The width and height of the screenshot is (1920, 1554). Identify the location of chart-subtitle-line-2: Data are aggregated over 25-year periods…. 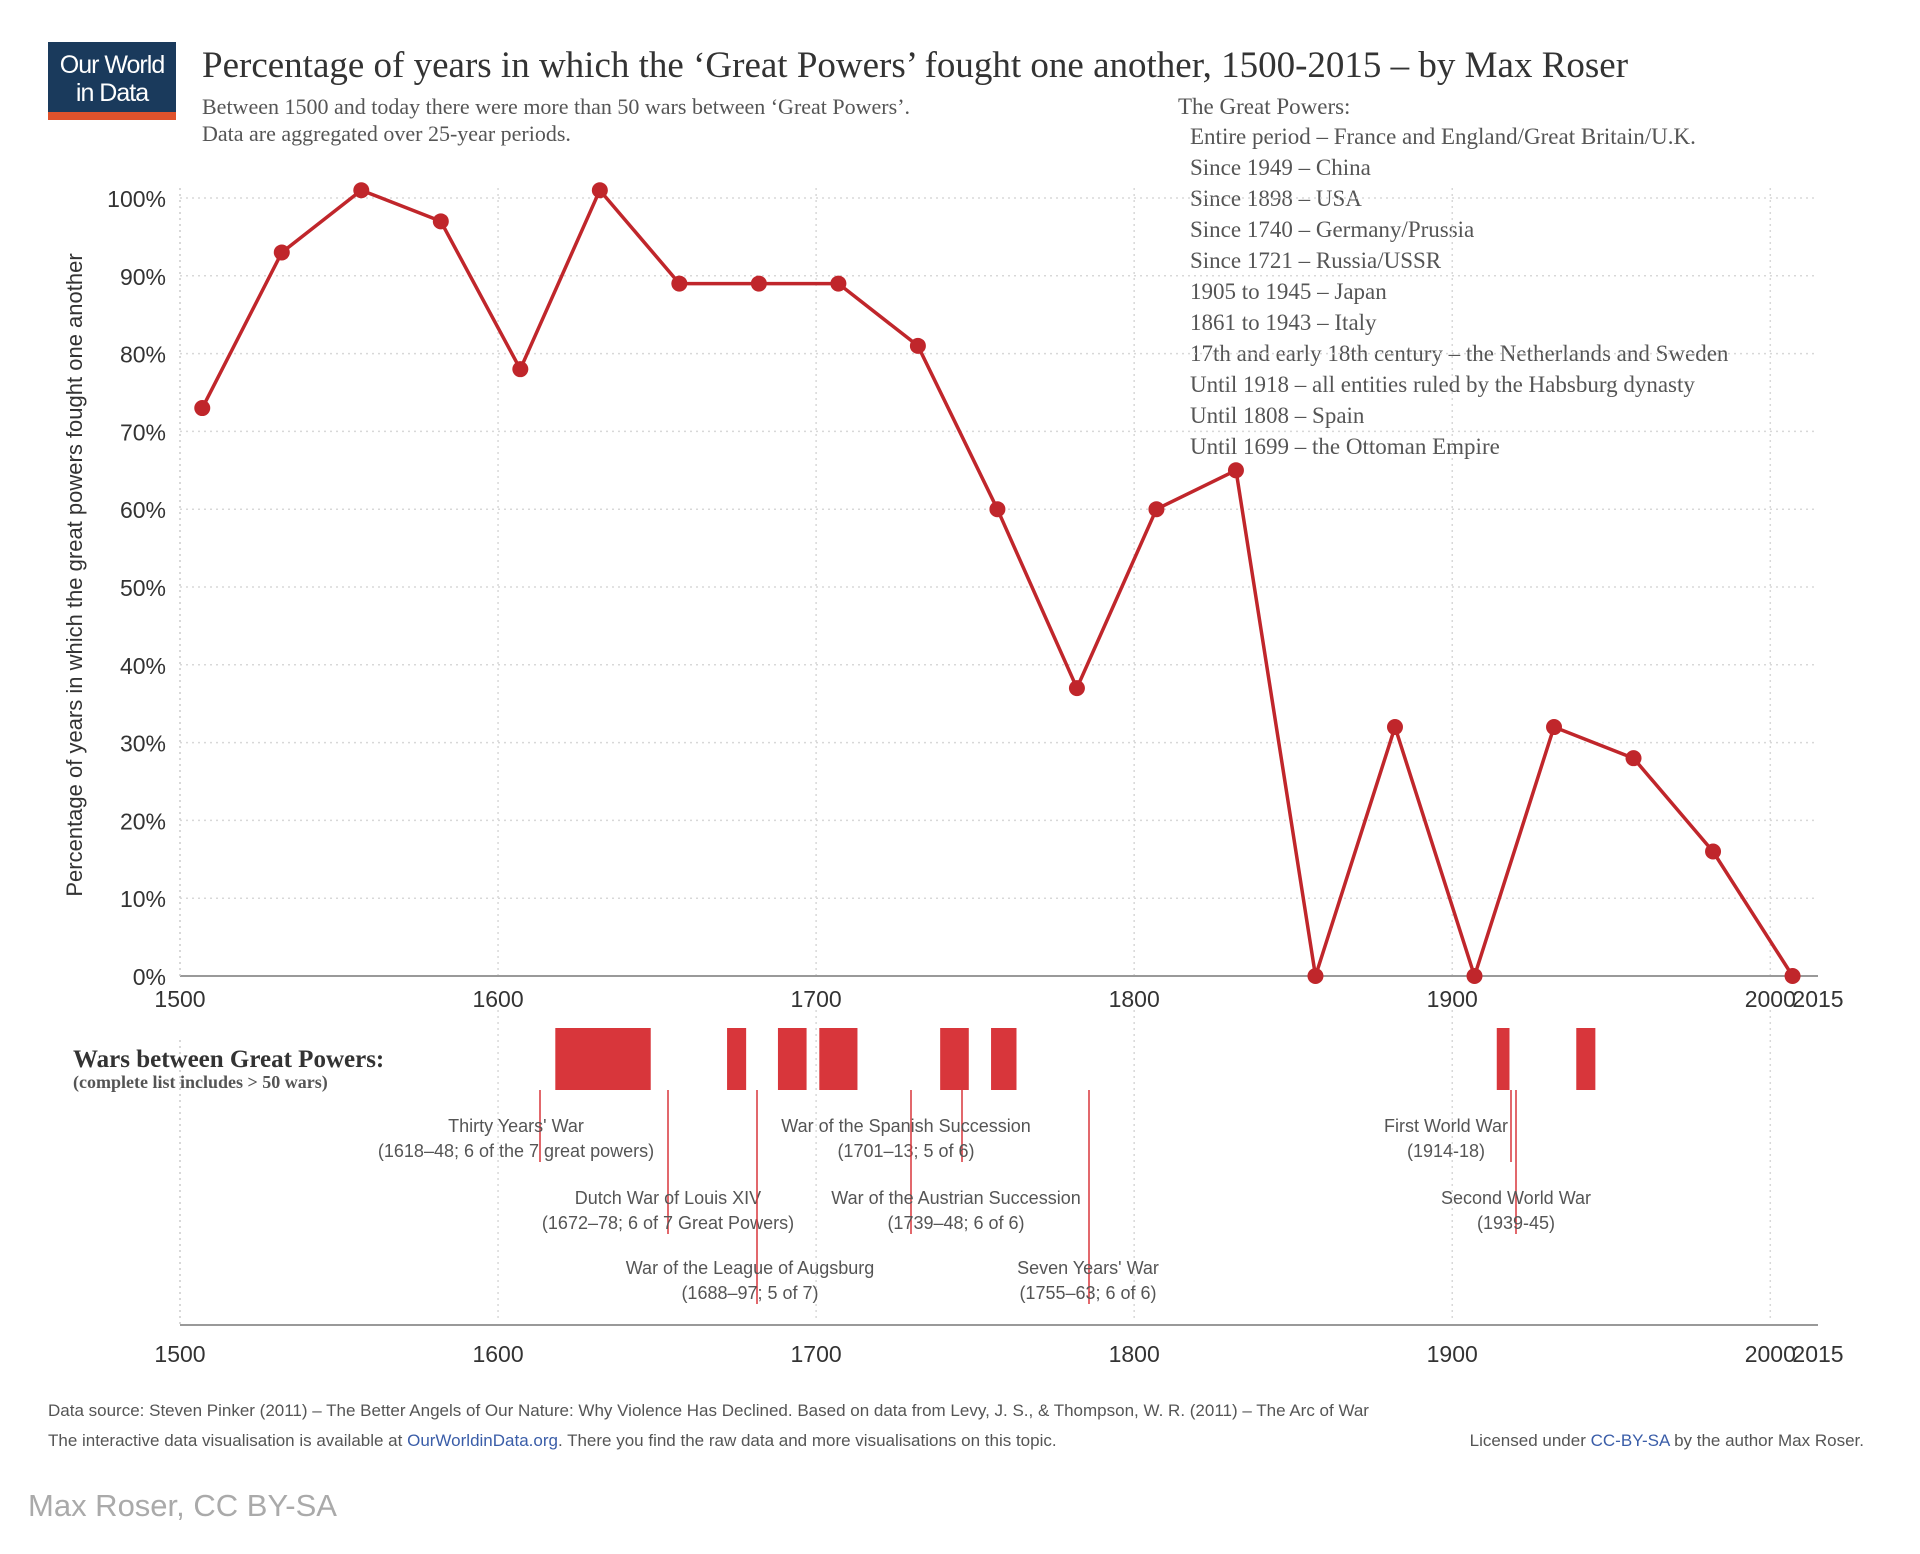
(386, 133).